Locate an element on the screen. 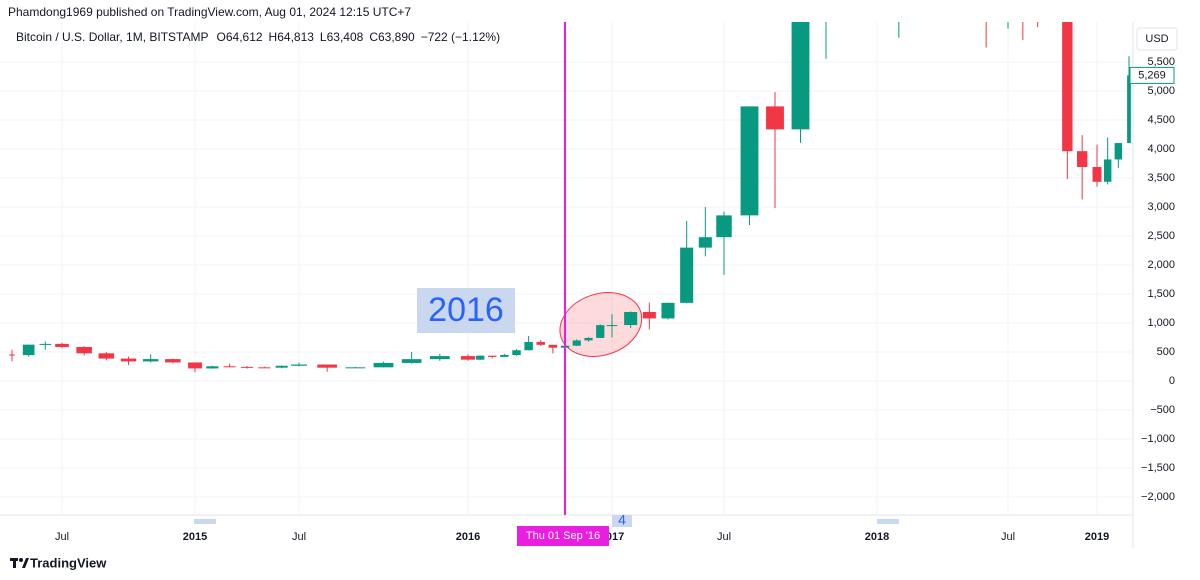 This screenshot has height=580, width=1200. ohlc-item: H is located at coordinates (273, 37).